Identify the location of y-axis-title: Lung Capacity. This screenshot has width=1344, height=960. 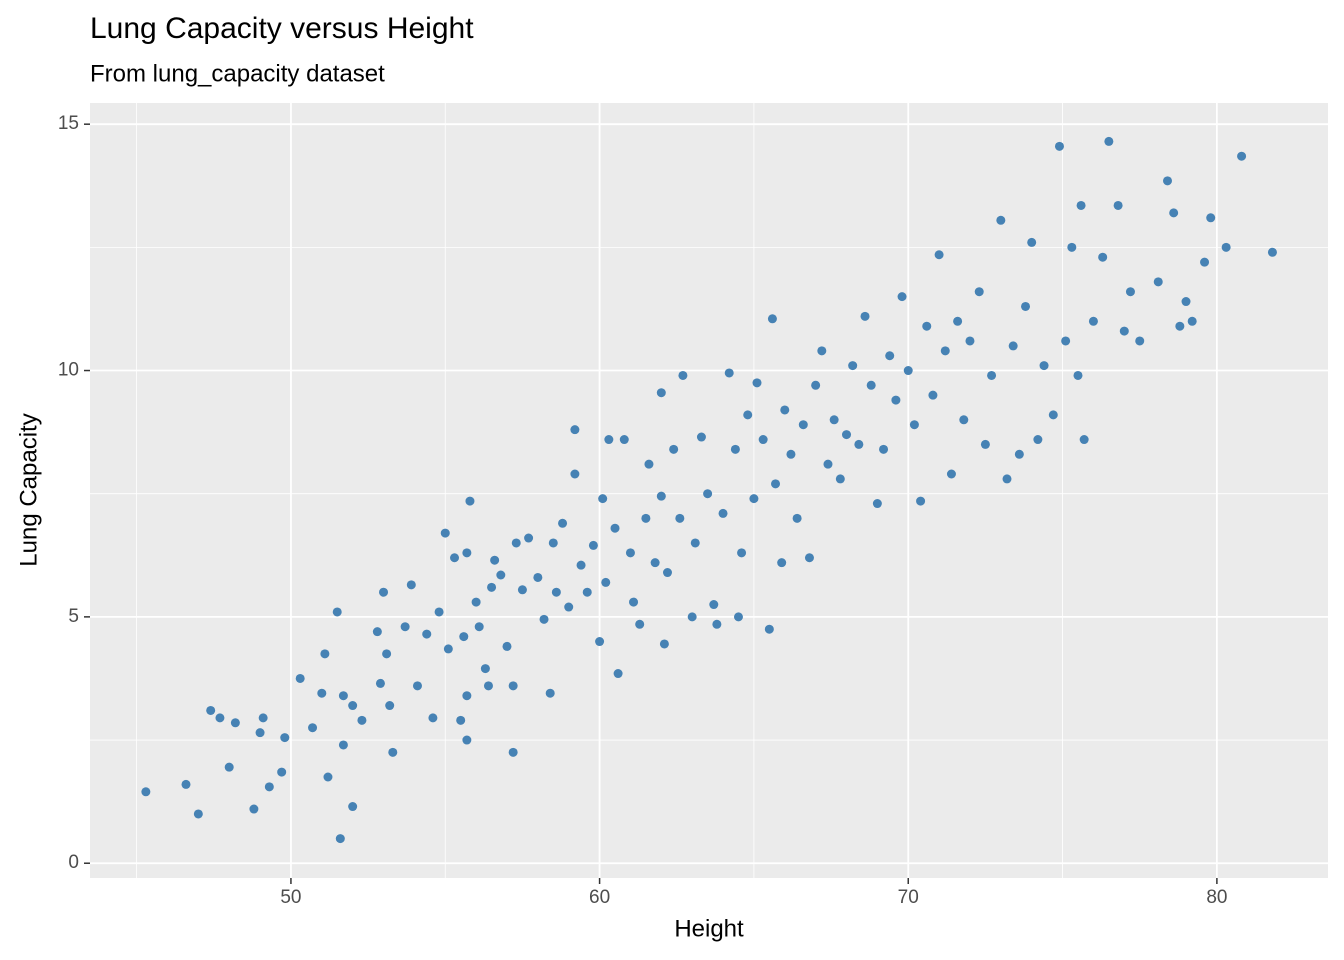
(28, 489).